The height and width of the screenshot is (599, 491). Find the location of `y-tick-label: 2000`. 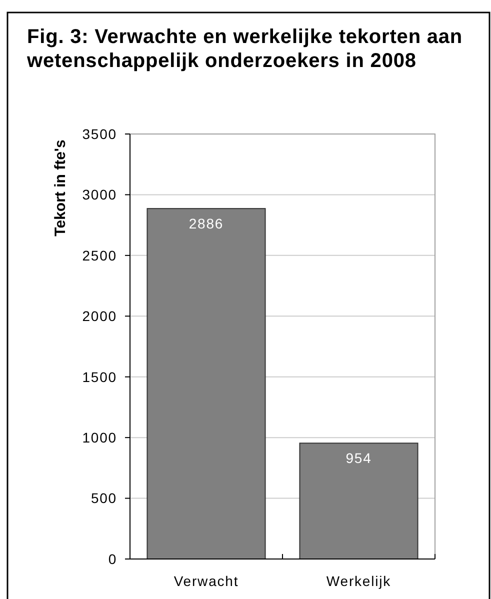

y-tick-label: 2000 is located at coordinates (99, 316).